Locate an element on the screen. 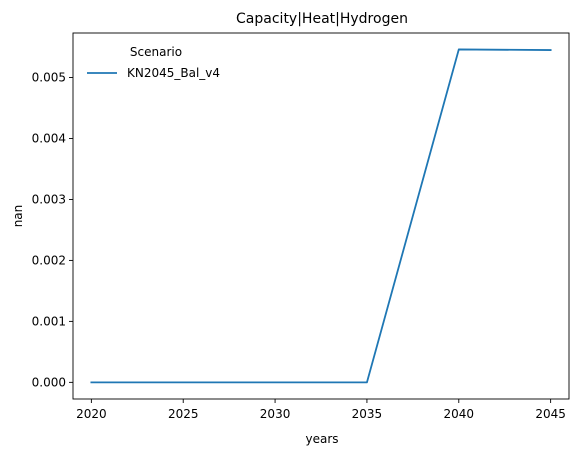 This screenshot has height=456, width=580. x-axis: 2020 2025 2030 2035 2040 2045 is located at coordinates (321, 410).